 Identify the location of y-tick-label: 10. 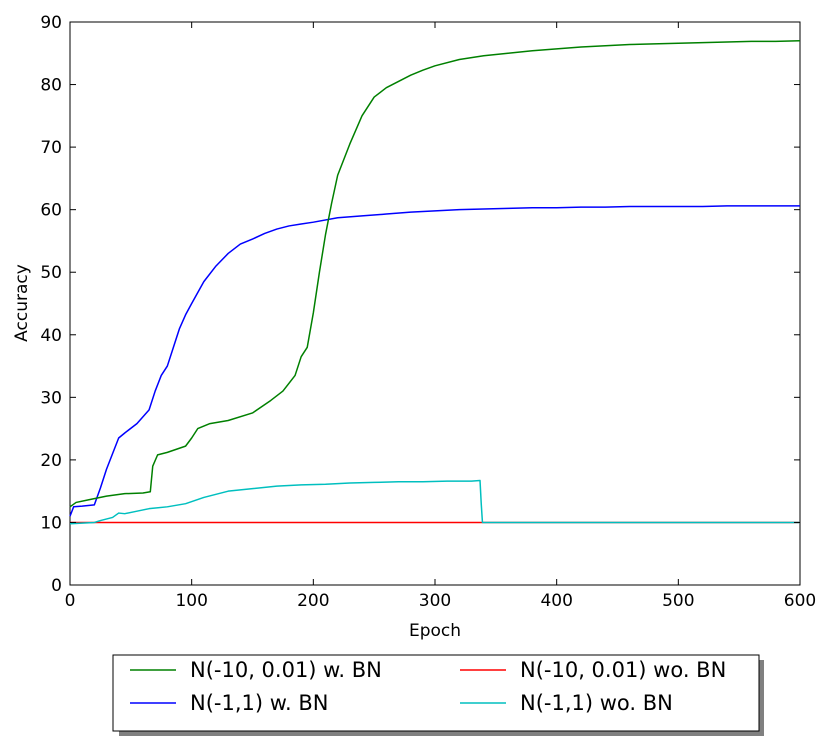
(51, 523).